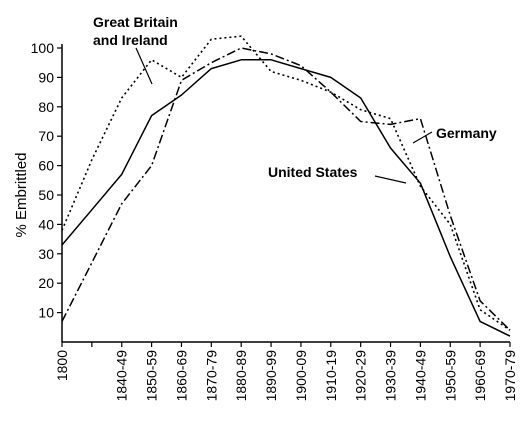 Image resolution: width=532 pixels, height=432 pixels. What do you see at coordinates (46, 166) in the screenshot?
I see `y-tick-label: 60` at bounding box center [46, 166].